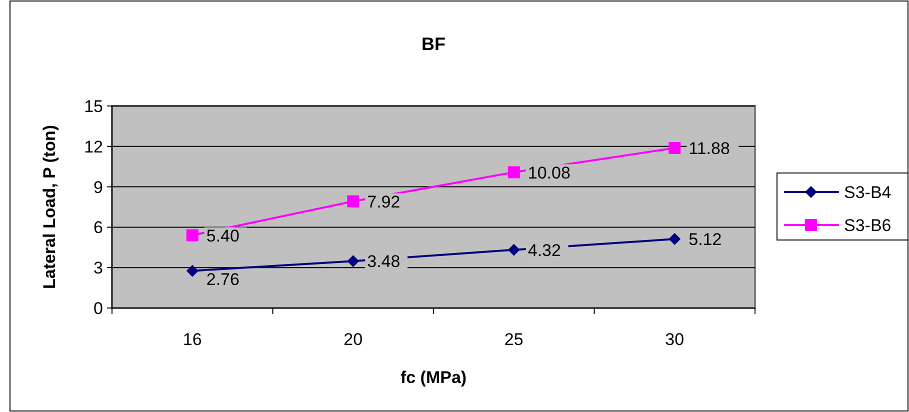 The height and width of the screenshot is (412, 909). I want to click on text: 7.92, so click(383, 202).